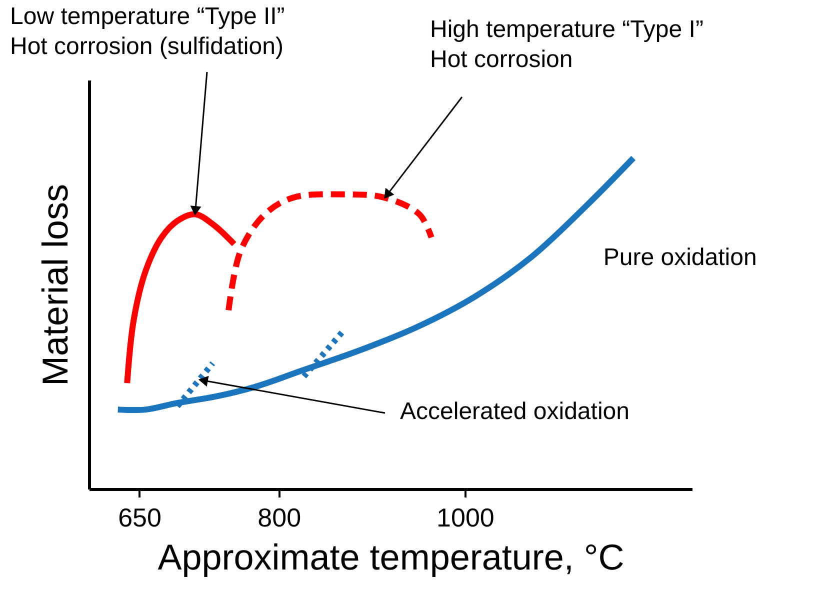 The height and width of the screenshot is (603, 813). I want to click on series-label: Pure oxidation, so click(680, 257).